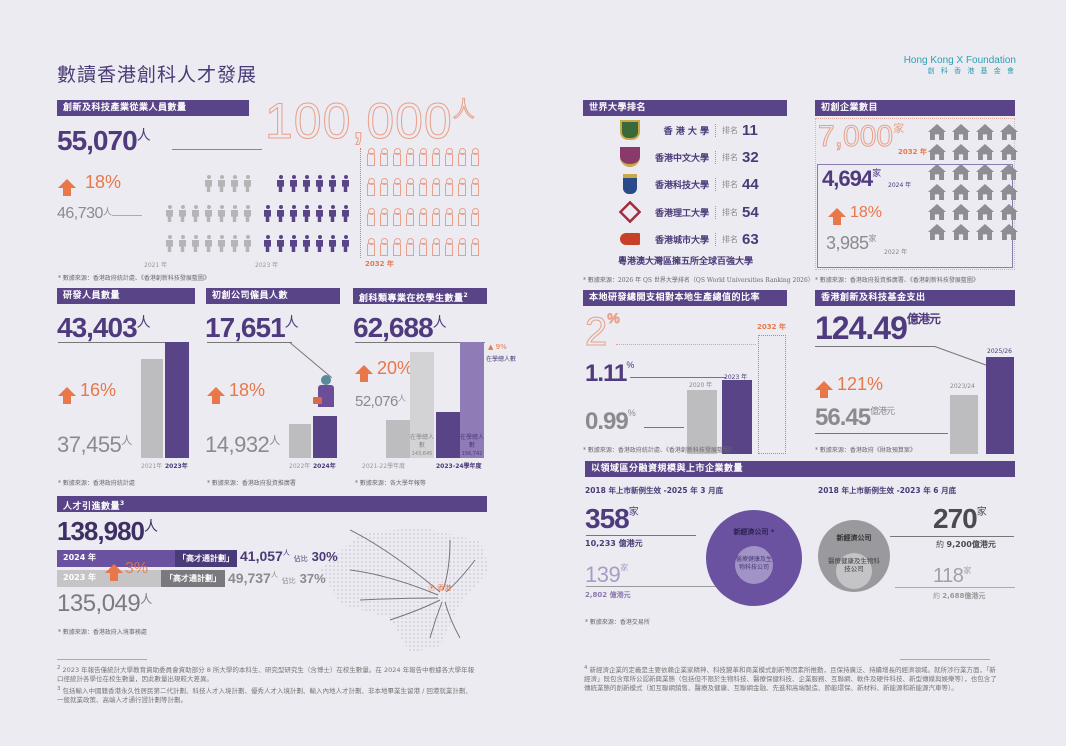 This screenshot has width=1066, height=746. I want to click on year-label: 2024 年, so click(80, 557).